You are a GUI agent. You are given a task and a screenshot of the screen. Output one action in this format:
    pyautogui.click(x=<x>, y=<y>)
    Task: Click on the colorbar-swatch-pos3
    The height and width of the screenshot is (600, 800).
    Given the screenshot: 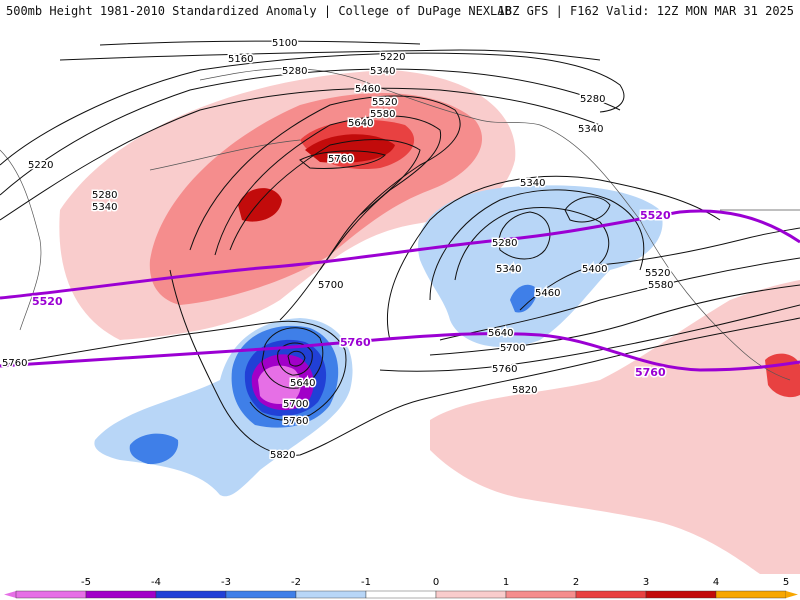 What is the action you would take?
    pyautogui.click(x=611, y=594)
    